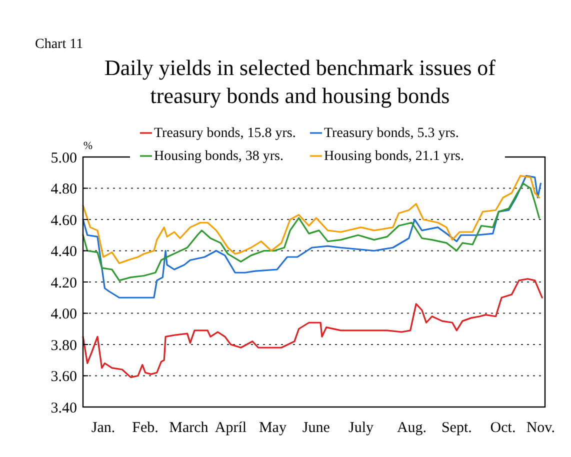 The width and height of the screenshot is (571, 457). Describe the element at coordinates (316, 428) in the screenshot. I see `x-tick-label: June` at that location.